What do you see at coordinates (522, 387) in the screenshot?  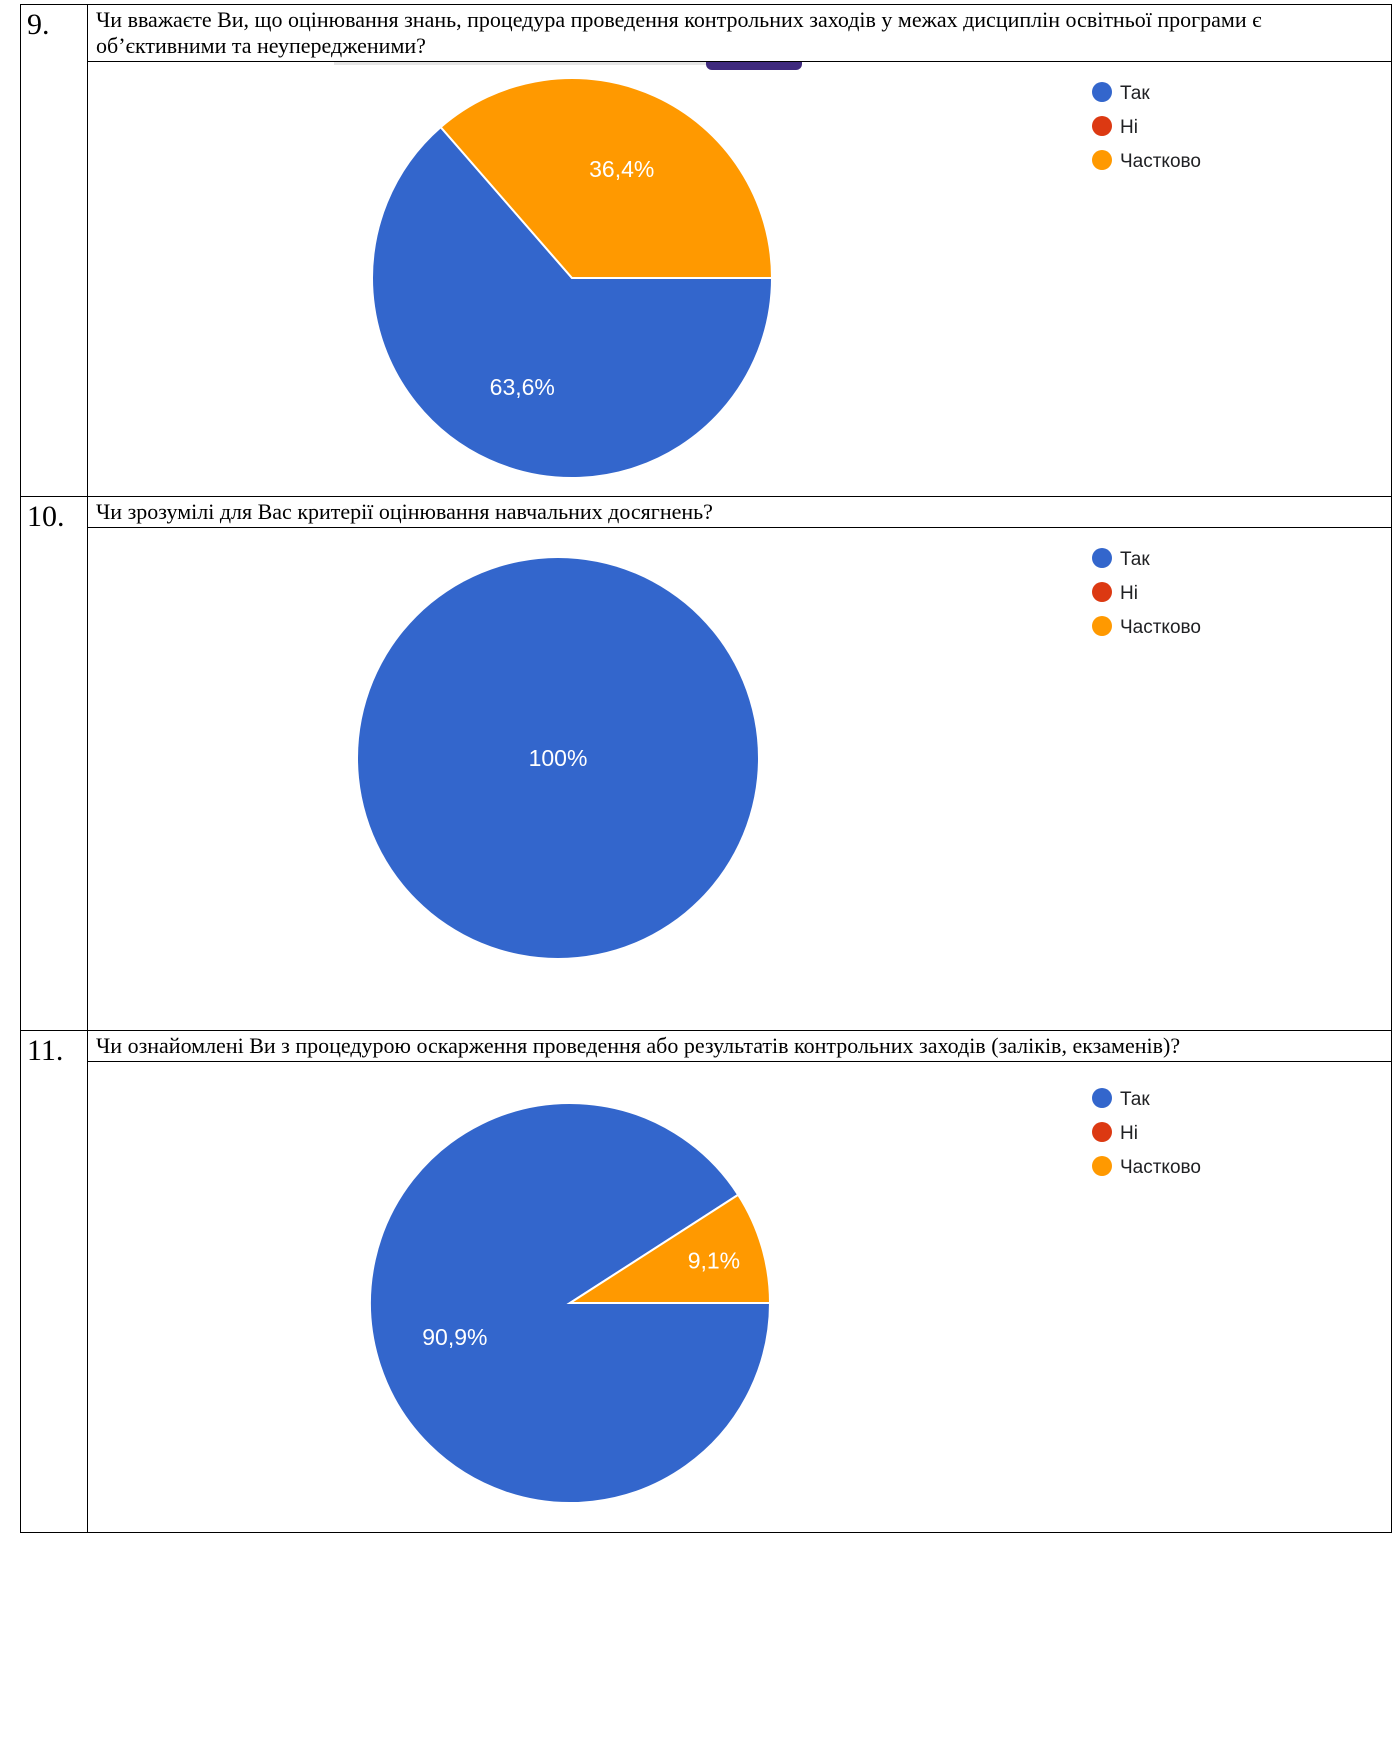 I see `slice-value-label: 63,6%` at bounding box center [522, 387].